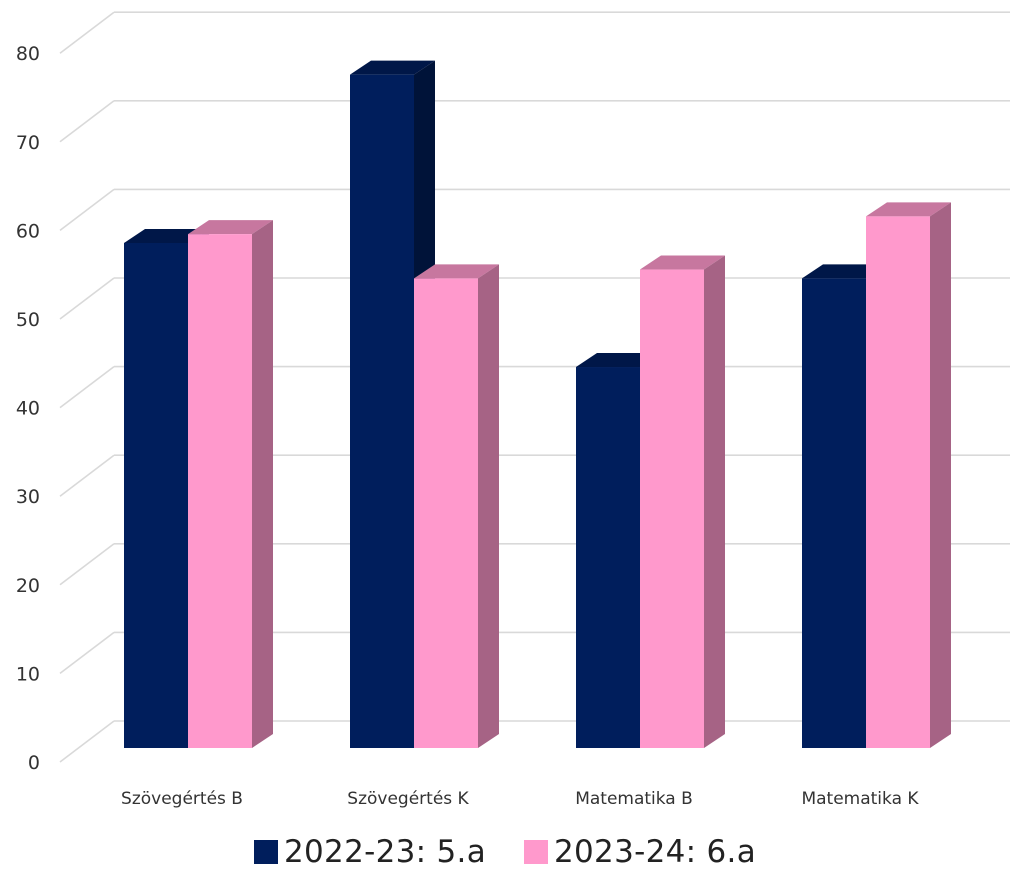  I want to click on legend-item-series-2: 2023-24: 6.a, so click(640, 852).